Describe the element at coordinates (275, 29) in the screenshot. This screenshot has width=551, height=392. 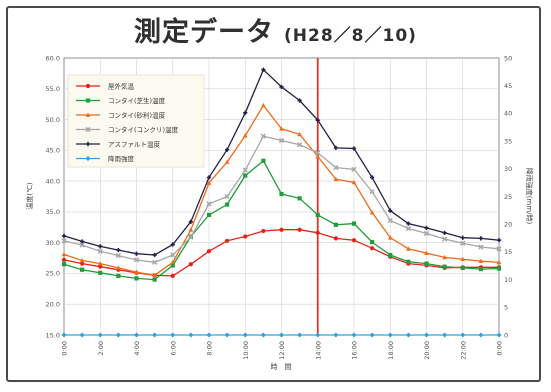
I see `chart-title: 測定データ (H28／8／10)` at that location.